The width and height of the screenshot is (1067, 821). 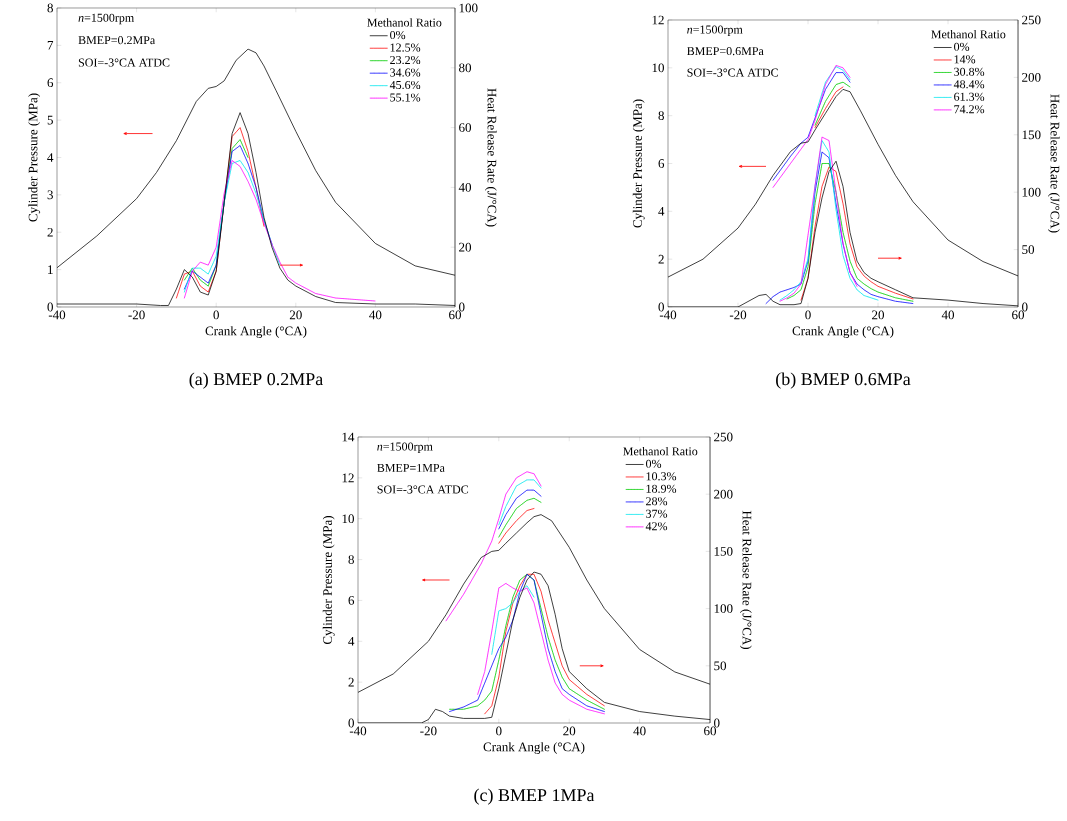 What do you see at coordinates (50, 195) in the screenshot?
I see `y-tick-label: 3` at bounding box center [50, 195].